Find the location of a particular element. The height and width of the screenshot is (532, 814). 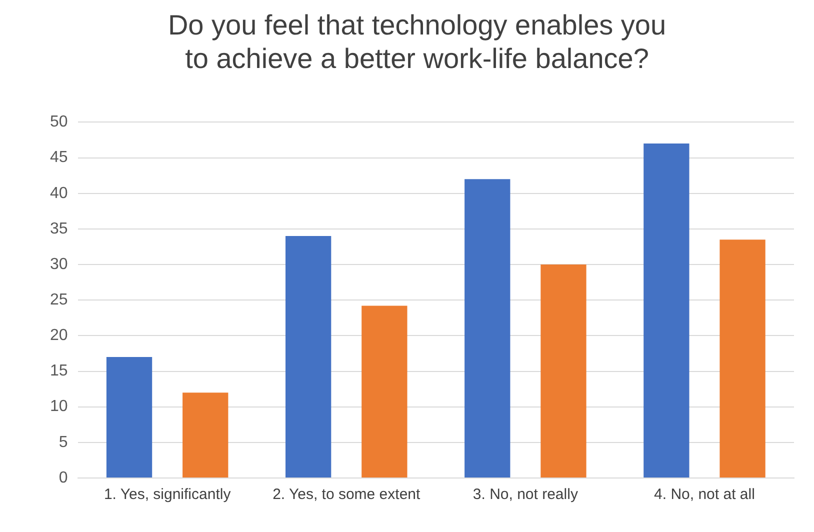

y-tick-label: 5 is located at coordinates (63, 442).